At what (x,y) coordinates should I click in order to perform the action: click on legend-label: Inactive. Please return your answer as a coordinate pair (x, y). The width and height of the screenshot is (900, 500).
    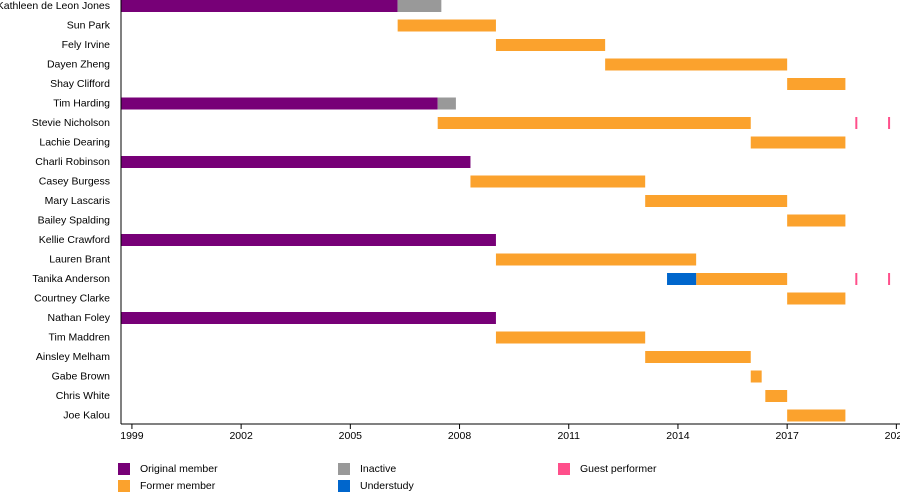
    Looking at the image, I should click on (378, 469).